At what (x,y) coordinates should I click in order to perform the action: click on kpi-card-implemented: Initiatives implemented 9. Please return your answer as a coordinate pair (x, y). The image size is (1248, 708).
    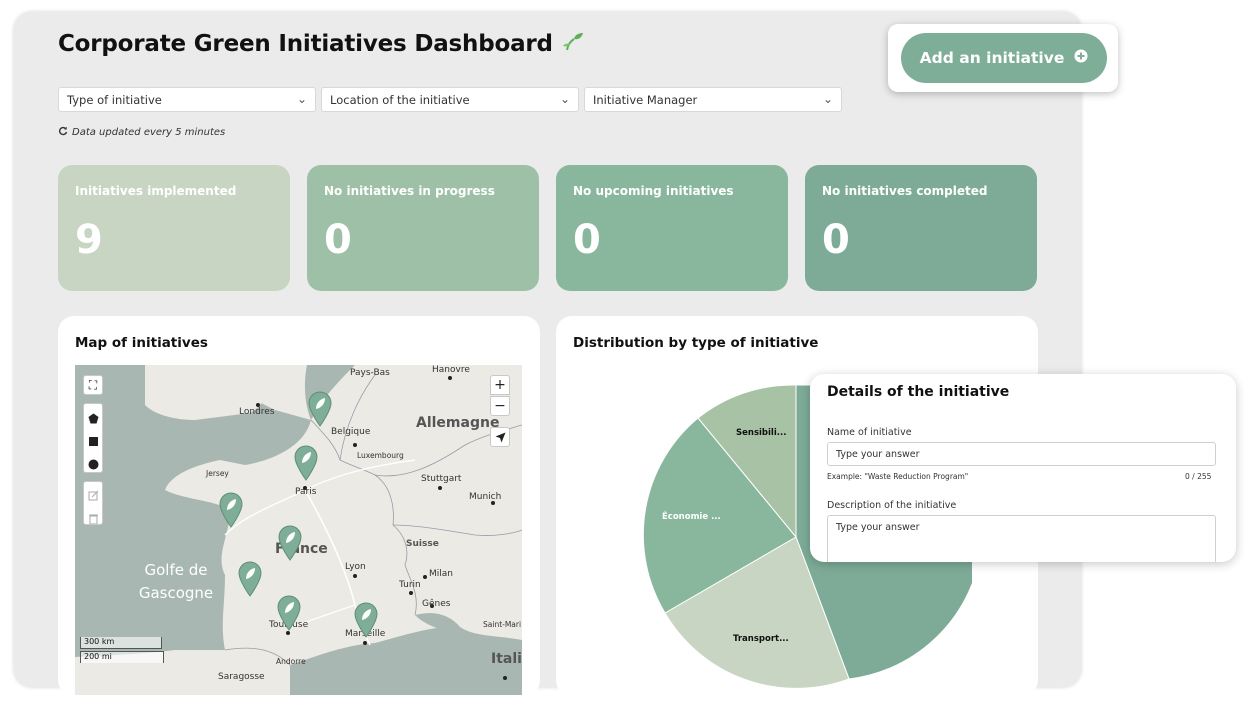
    Looking at the image, I should click on (174, 228).